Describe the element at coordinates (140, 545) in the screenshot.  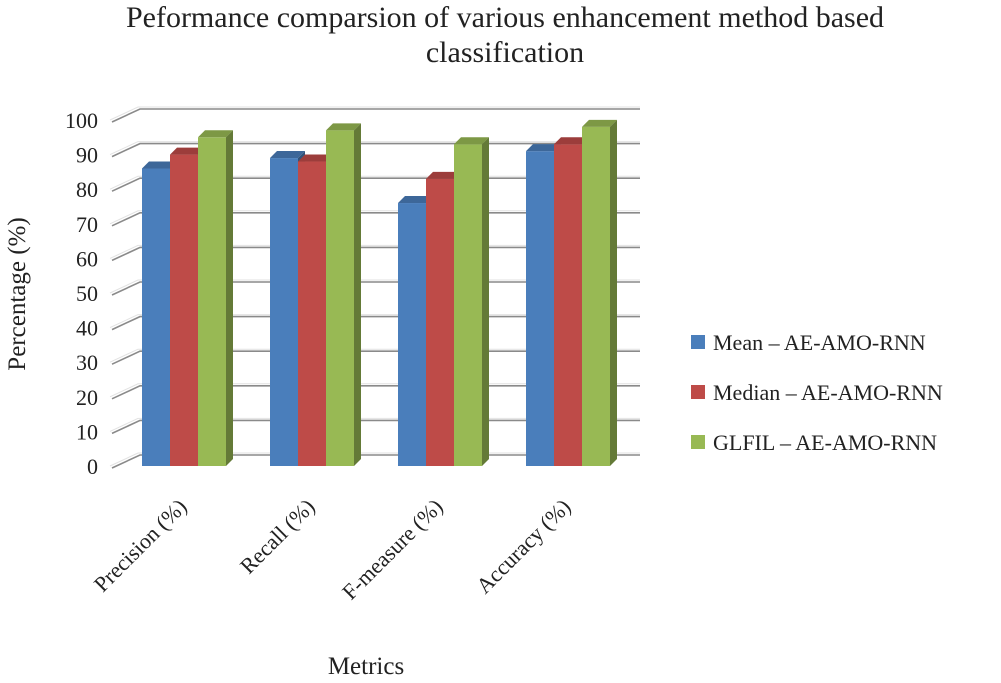
I see `x-category-label: Precision (%)` at that location.